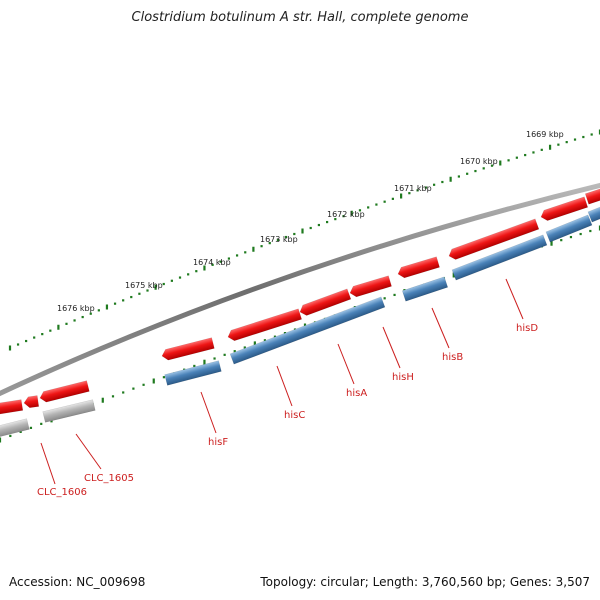  What do you see at coordinates (452, 357) in the screenshot?
I see `gene-label: hisB` at bounding box center [452, 357].